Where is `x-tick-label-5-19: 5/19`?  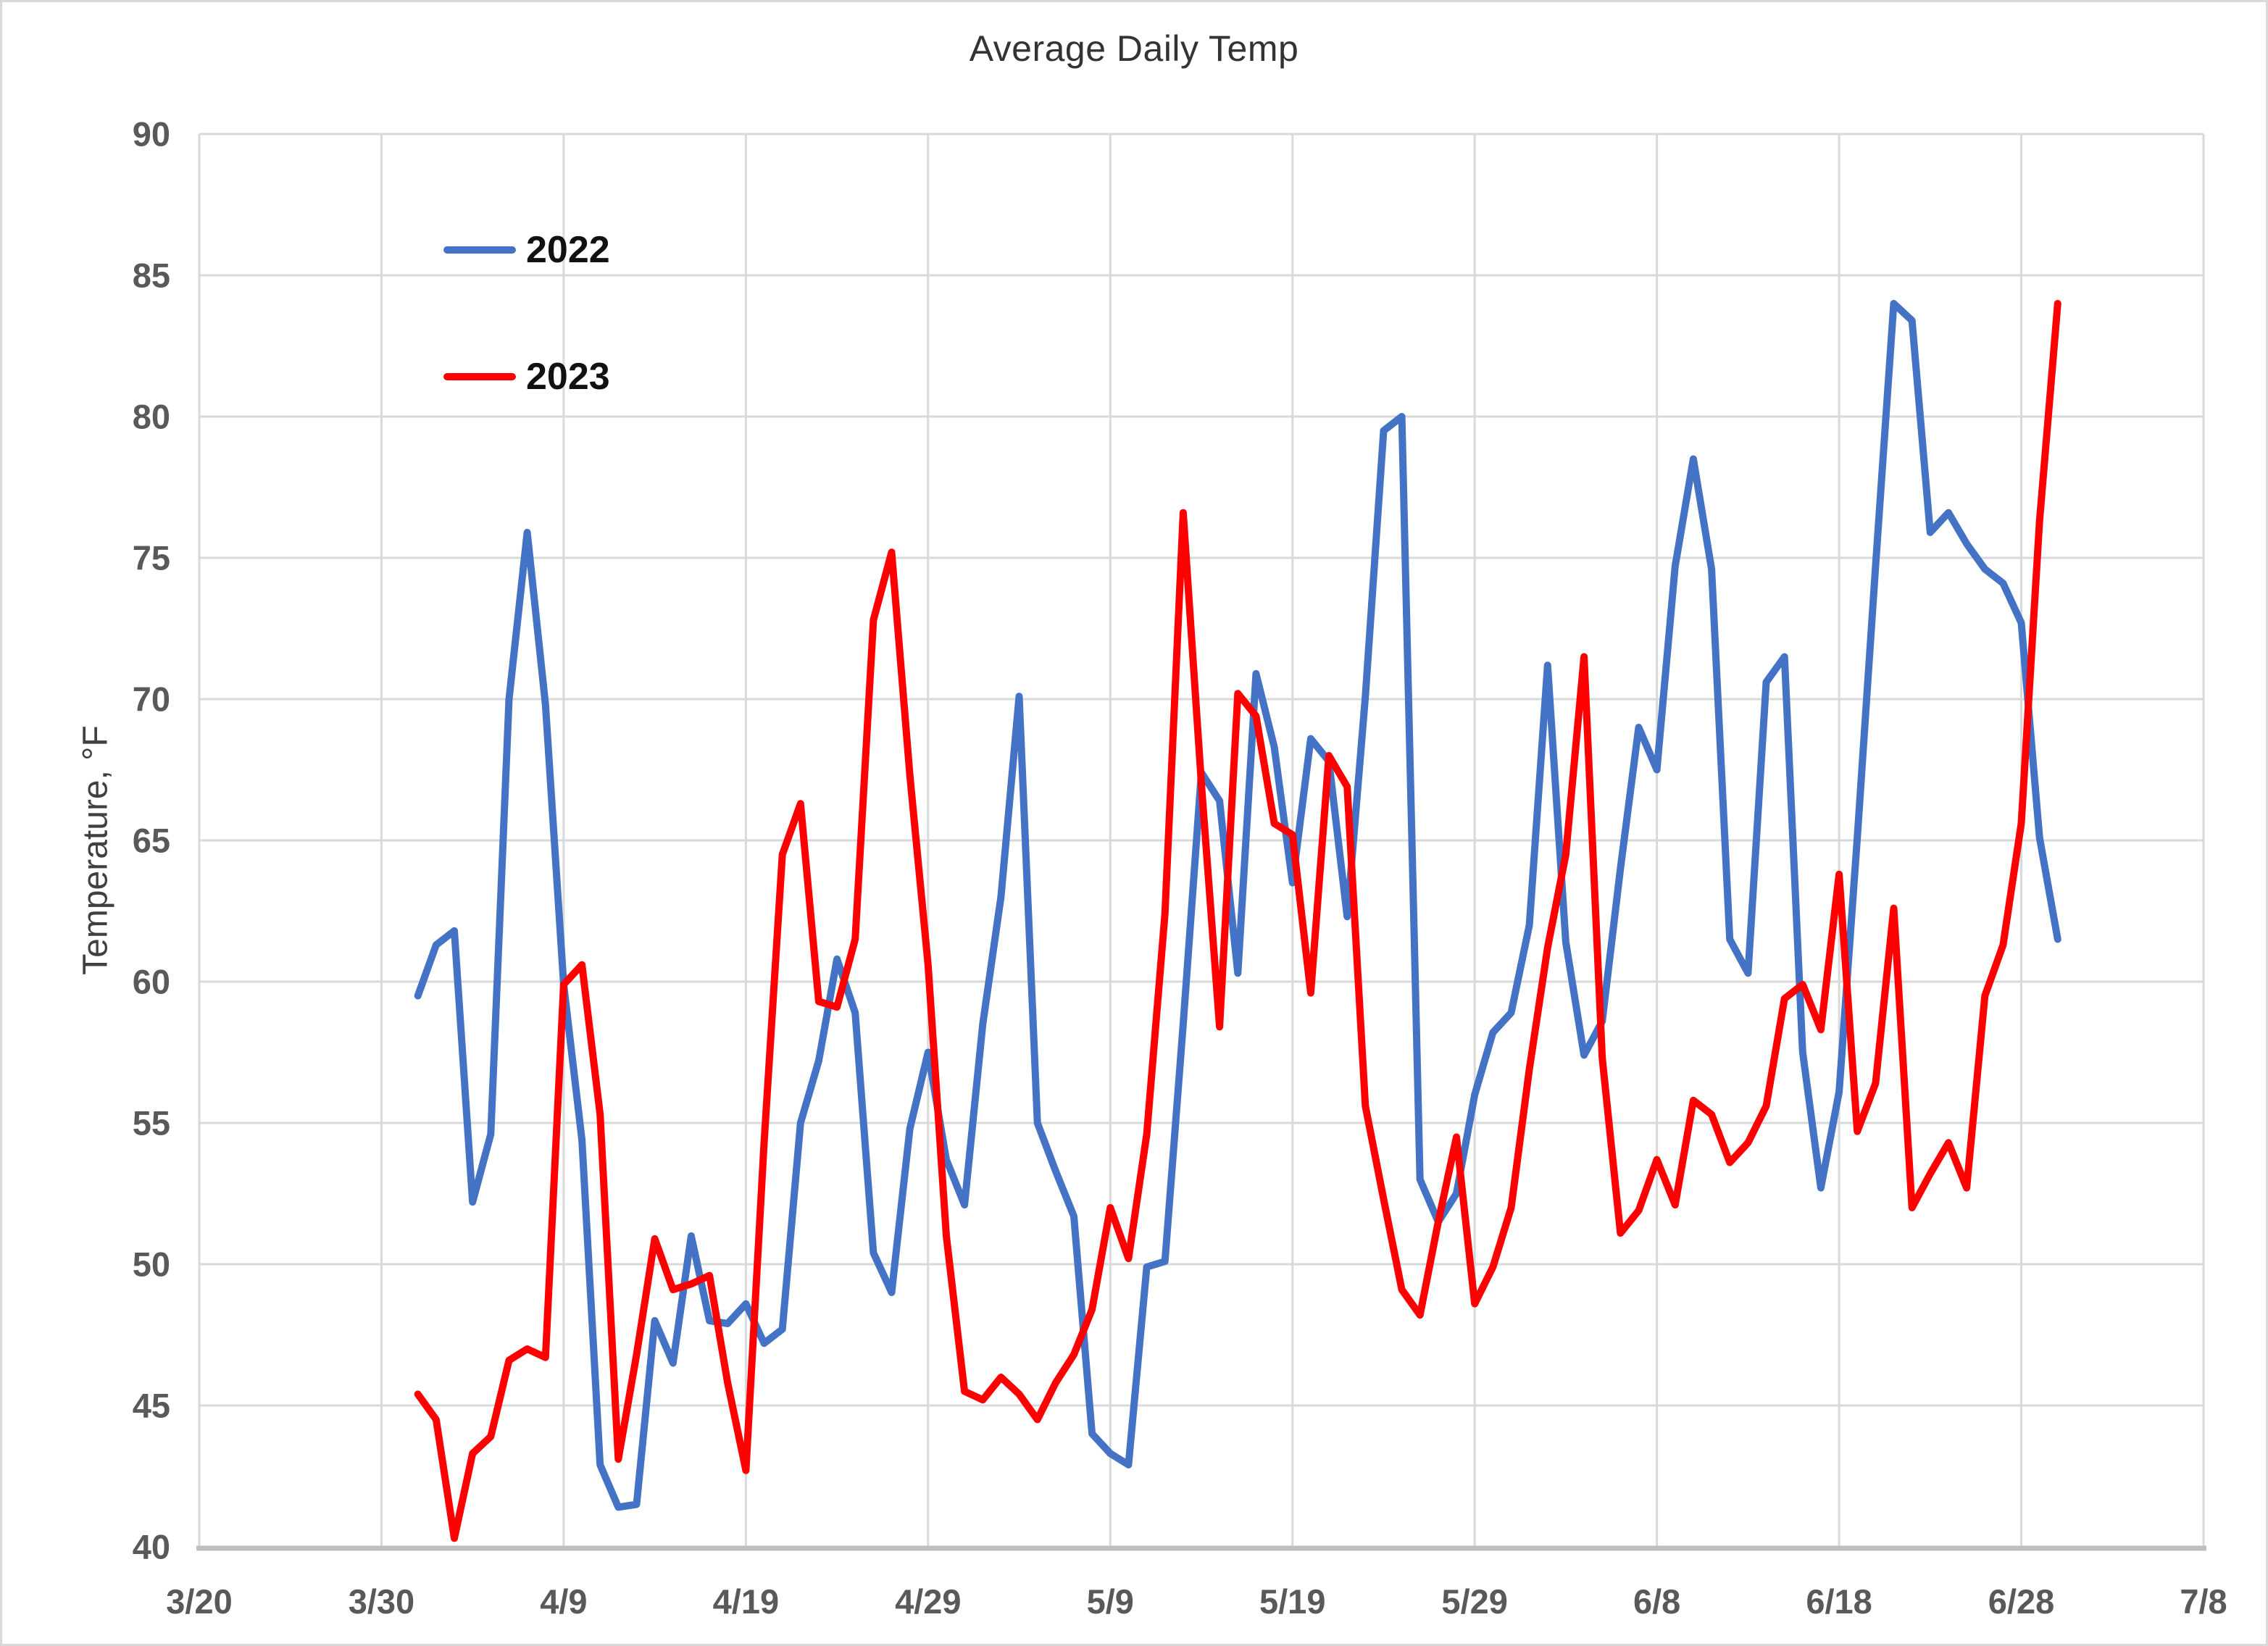 x-tick-label-5-19: 5/19 is located at coordinates (1292, 1601).